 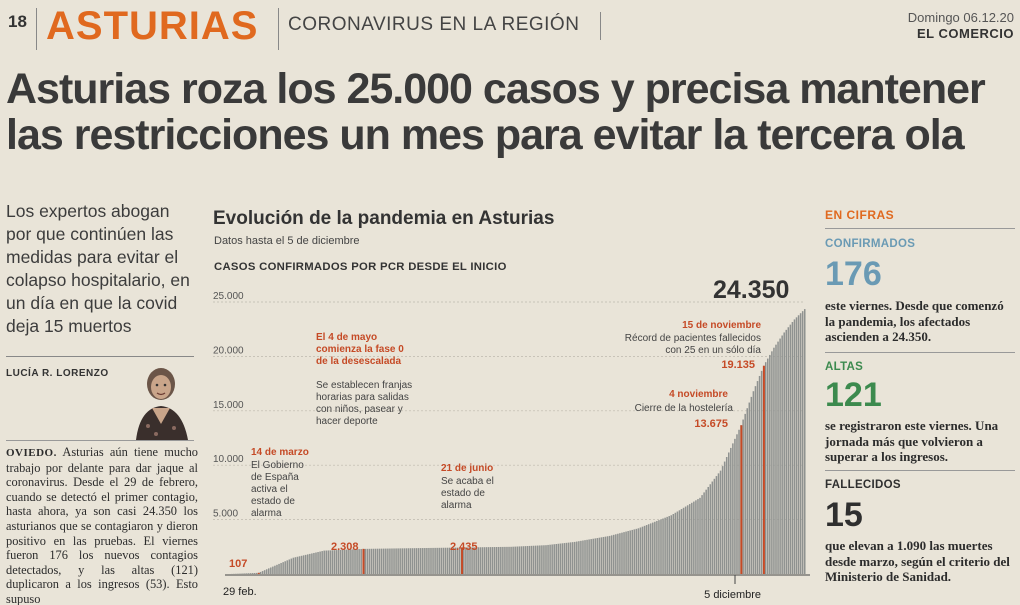 I want to click on header-divider, so click(x=36, y=29).